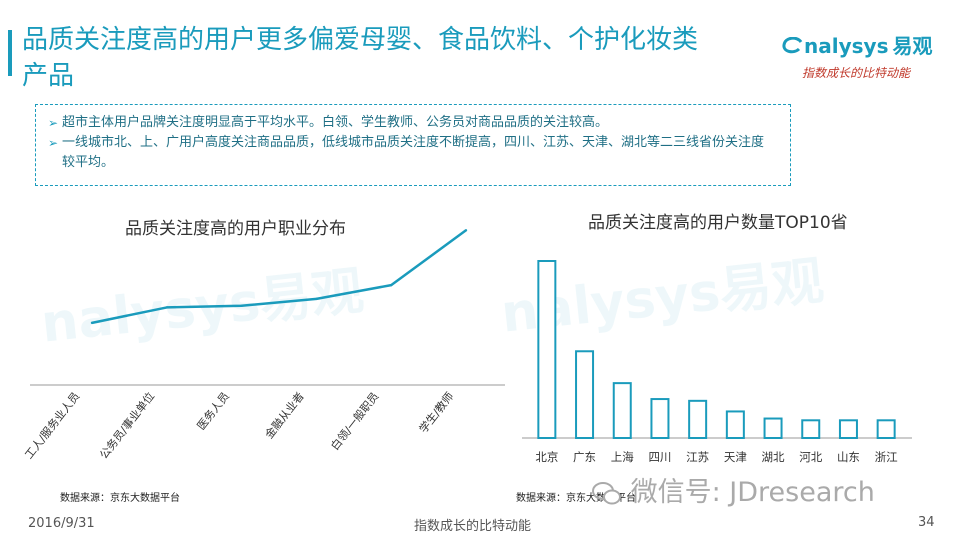 This screenshot has height=540, width=960. Describe the element at coordinates (773, 457) in the screenshot. I see `x-tick-label: 湖北` at that location.